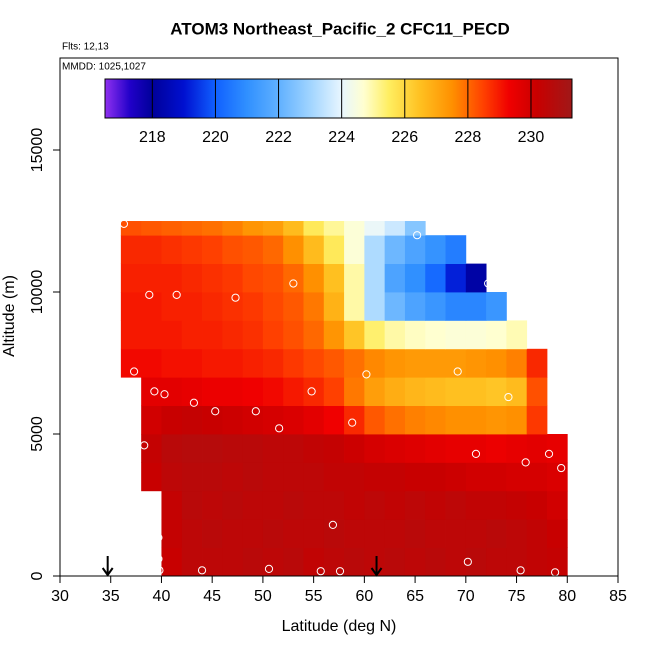 The image size is (650, 655). I want to click on y-tick-label: 15000, so click(37, 150).